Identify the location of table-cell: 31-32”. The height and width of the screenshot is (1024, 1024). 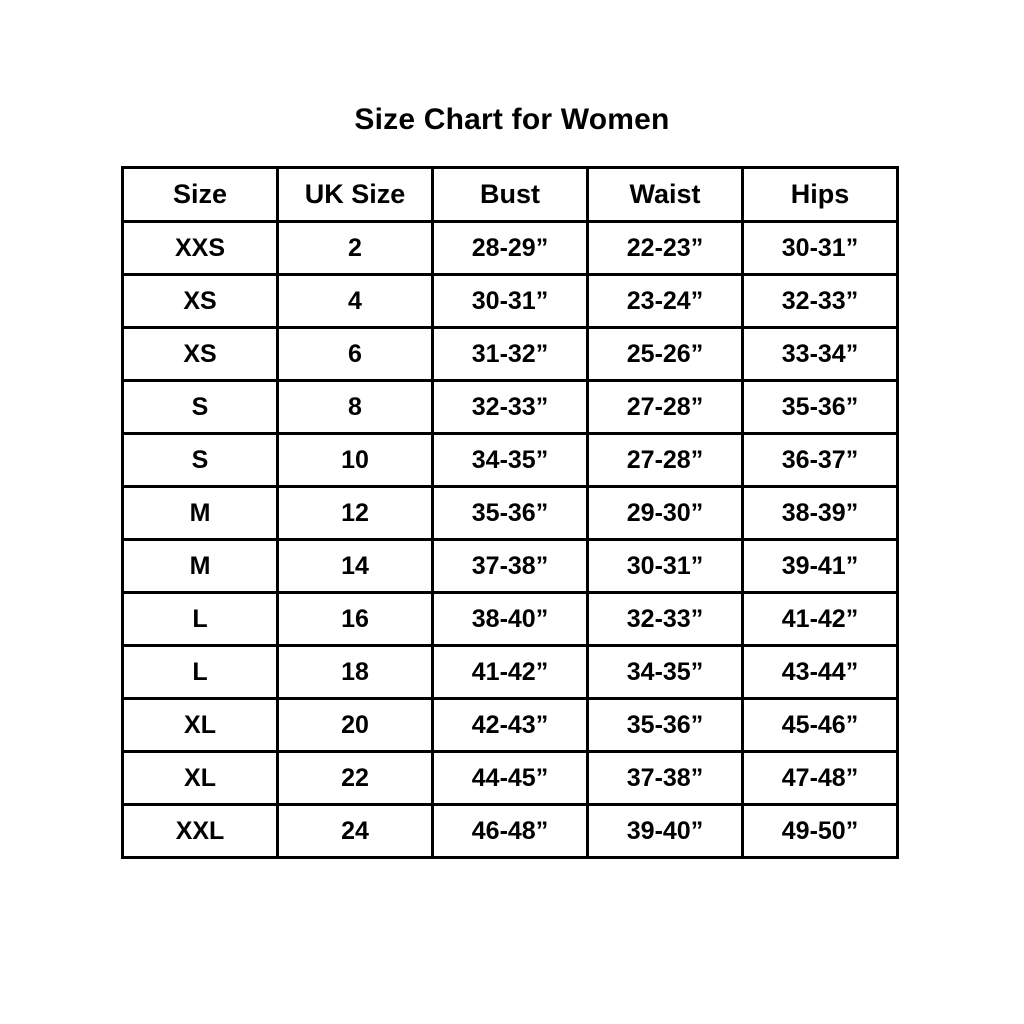
(510, 354).